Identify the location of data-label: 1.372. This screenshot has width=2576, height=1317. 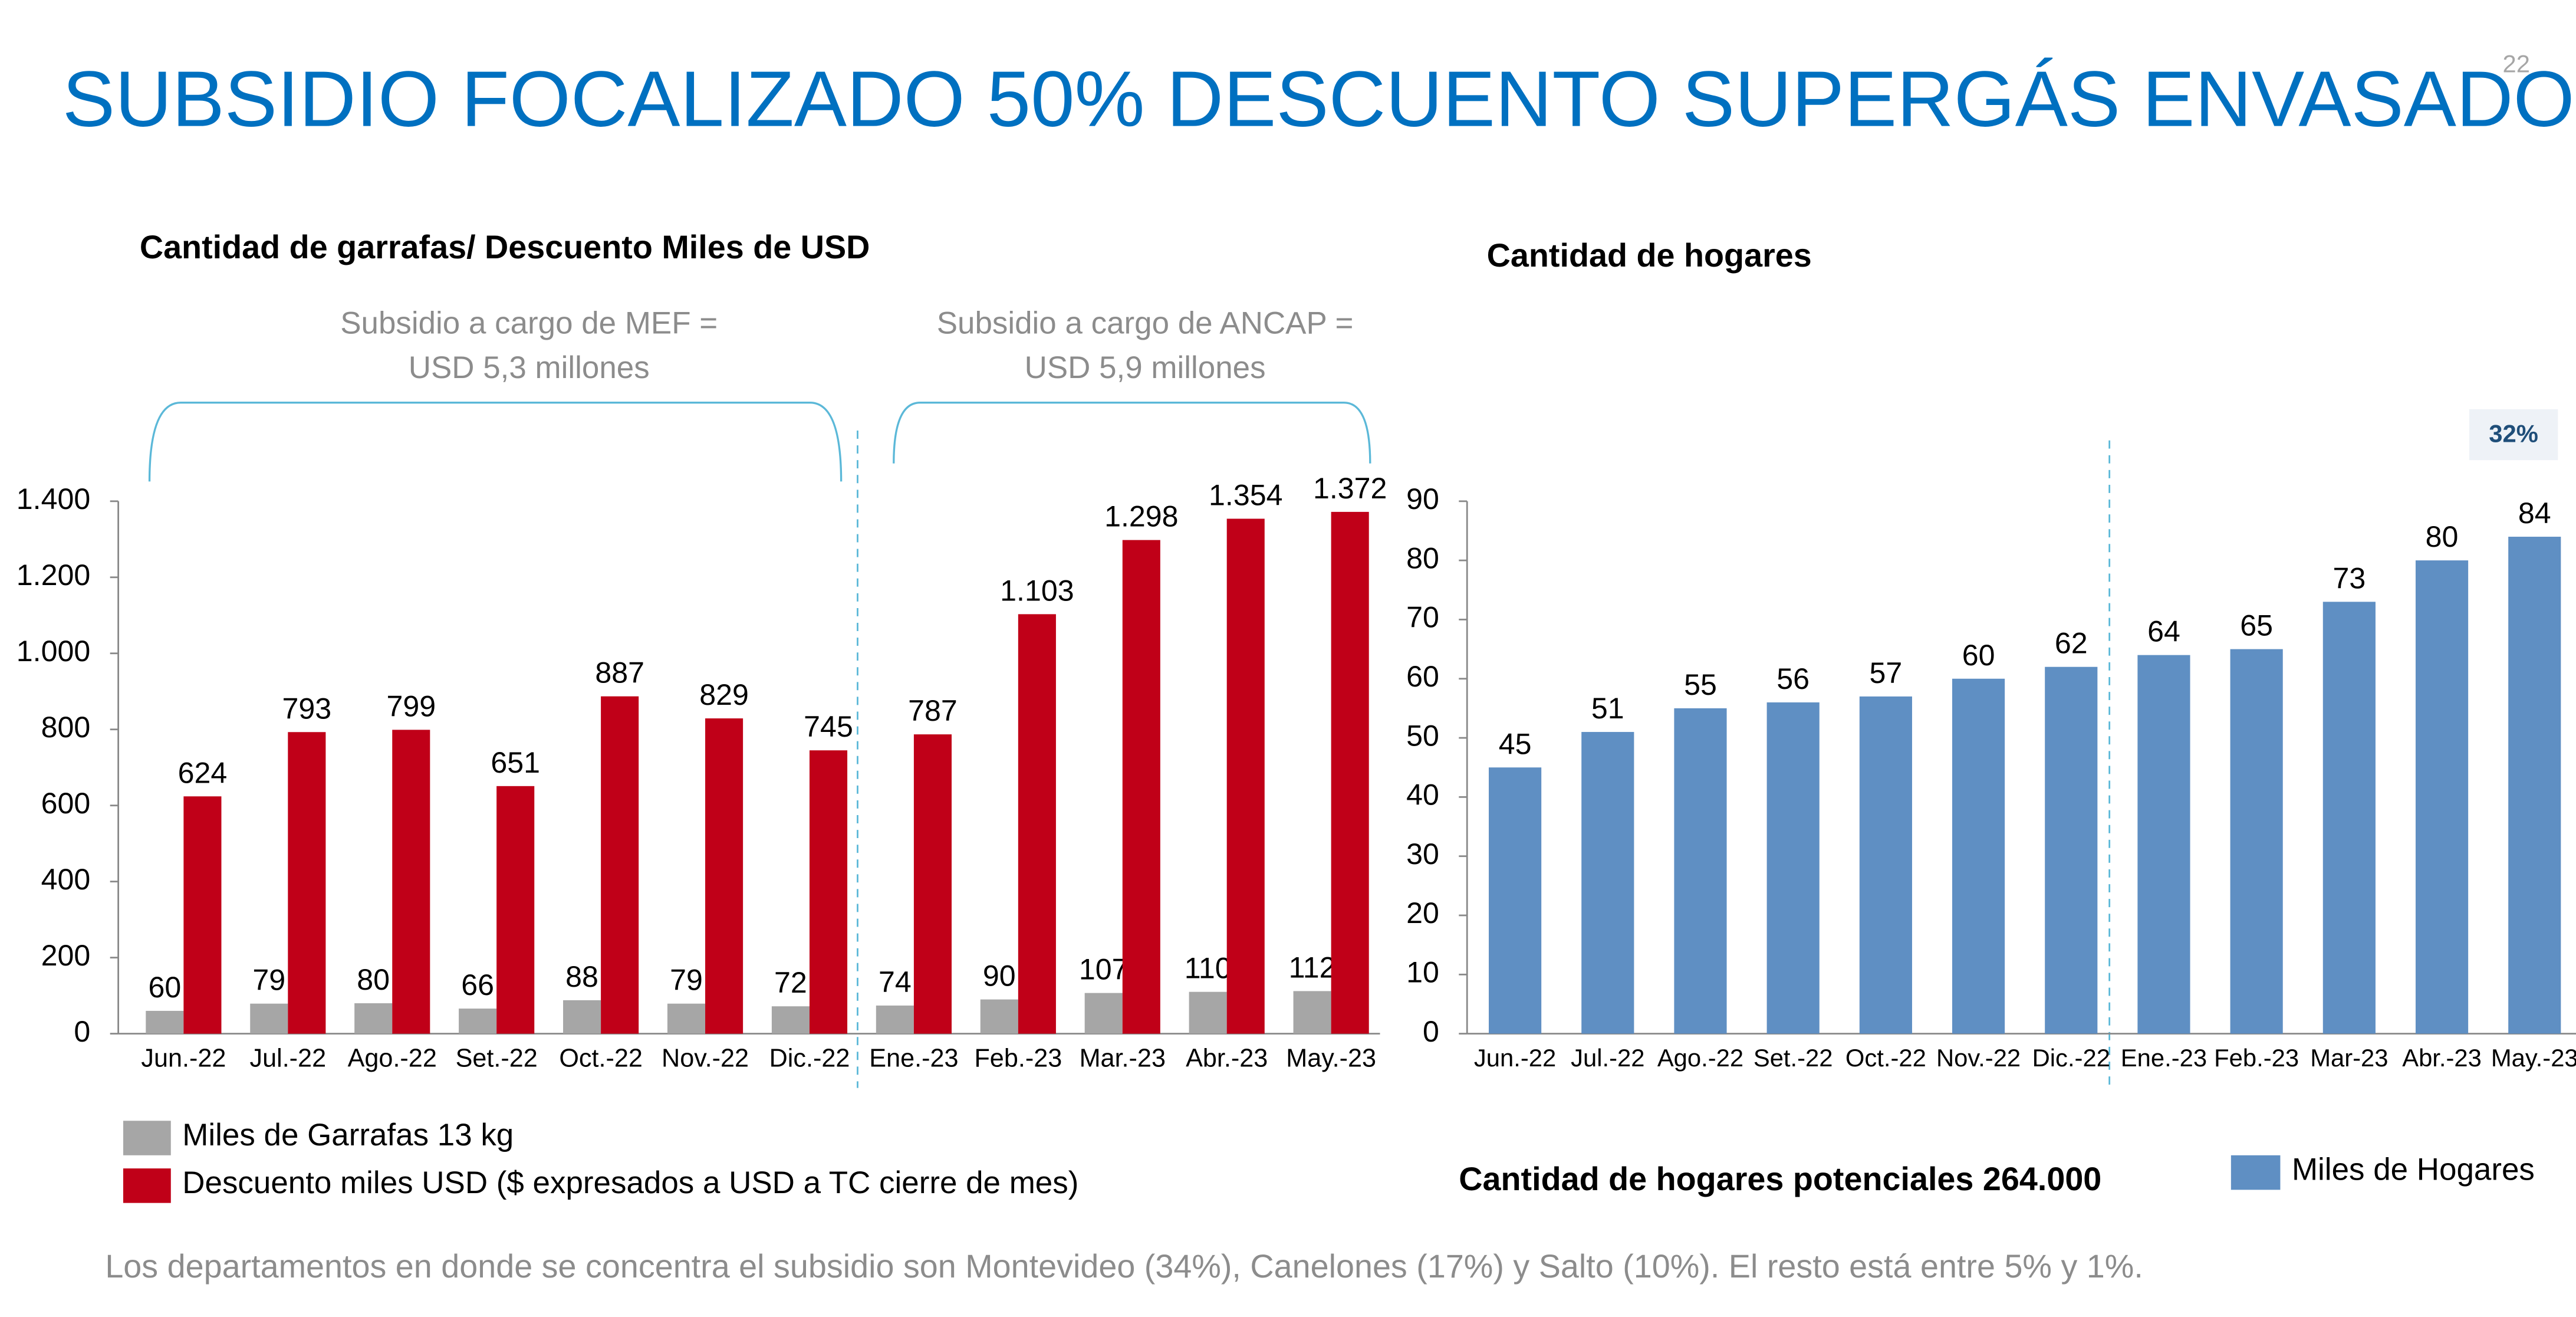
(1350, 488).